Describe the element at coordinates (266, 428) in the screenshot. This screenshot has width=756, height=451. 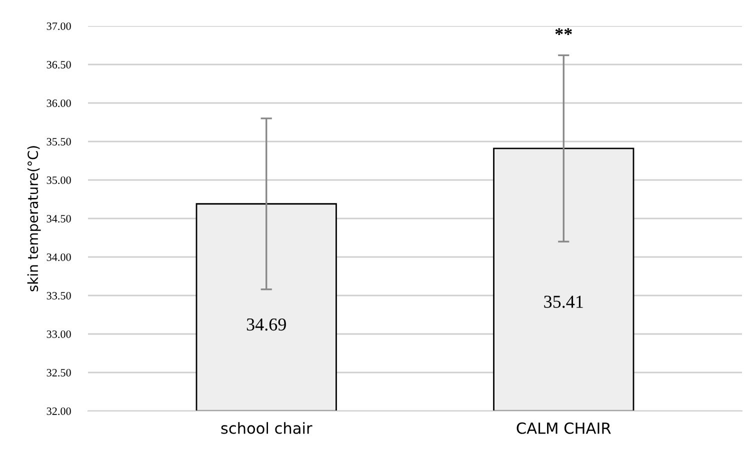
I see `x-tick-label: school chair` at that location.